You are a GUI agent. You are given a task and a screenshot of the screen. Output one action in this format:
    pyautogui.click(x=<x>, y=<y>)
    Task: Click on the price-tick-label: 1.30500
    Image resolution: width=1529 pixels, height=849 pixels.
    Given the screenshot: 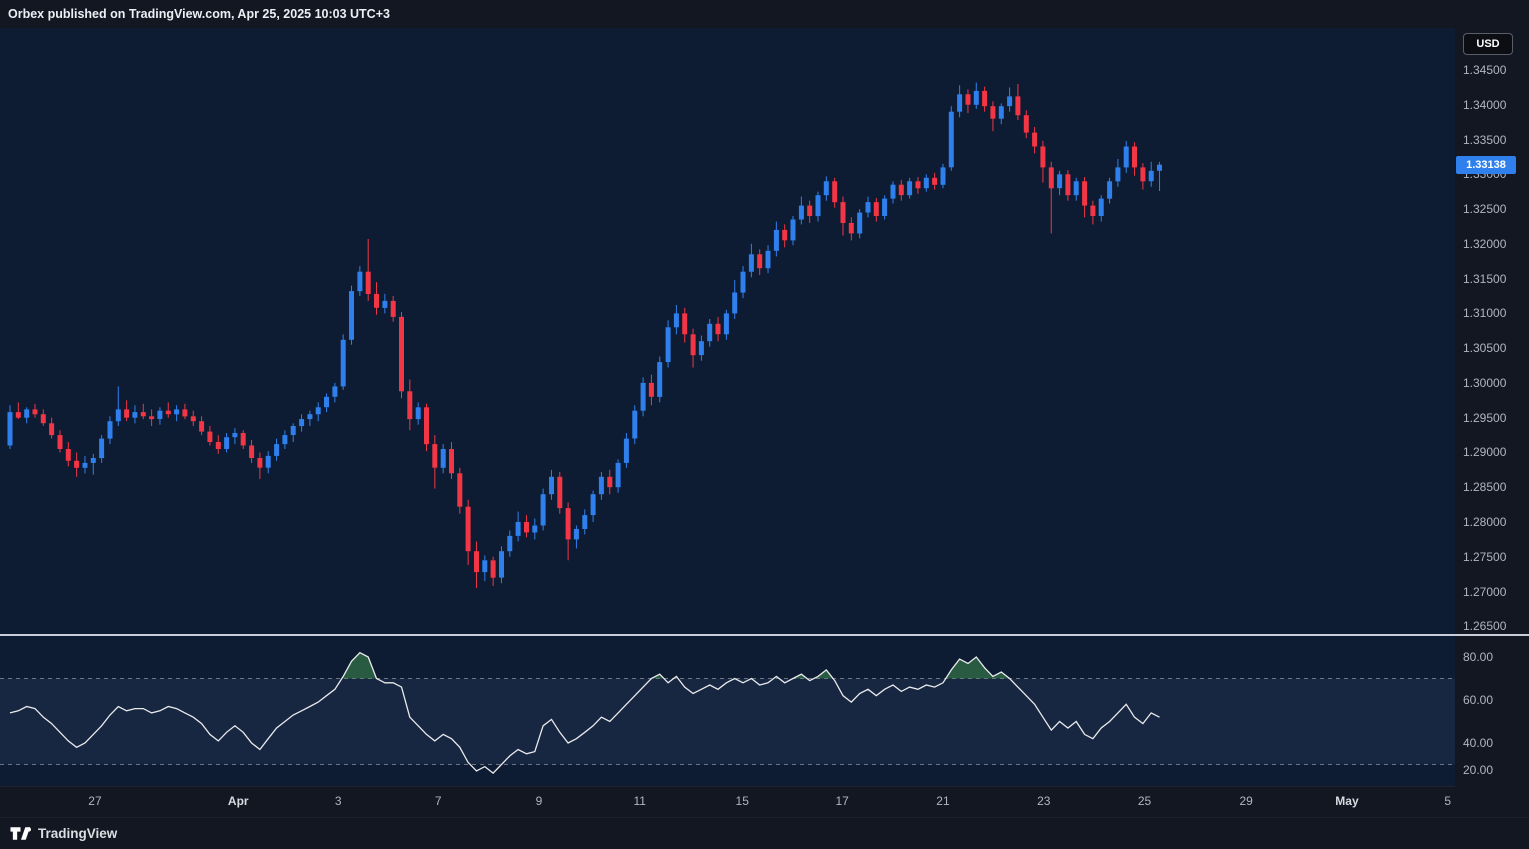 What is the action you would take?
    pyautogui.click(x=1485, y=348)
    